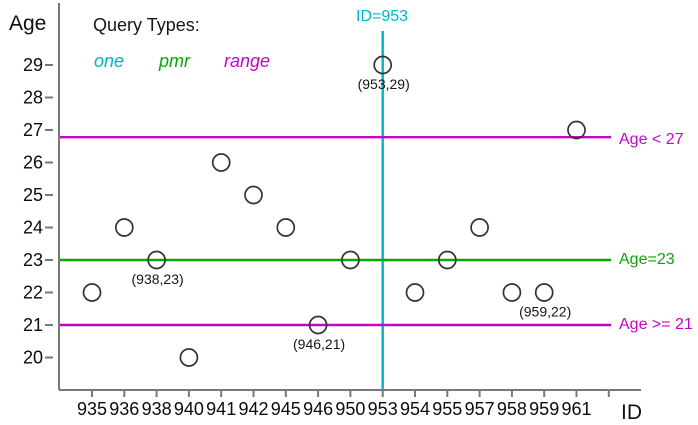 This screenshot has height=425, width=698. What do you see at coordinates (576, 409) in the screenshot?
I see `x-tick-label: 961` at bounding box center [576, 409].